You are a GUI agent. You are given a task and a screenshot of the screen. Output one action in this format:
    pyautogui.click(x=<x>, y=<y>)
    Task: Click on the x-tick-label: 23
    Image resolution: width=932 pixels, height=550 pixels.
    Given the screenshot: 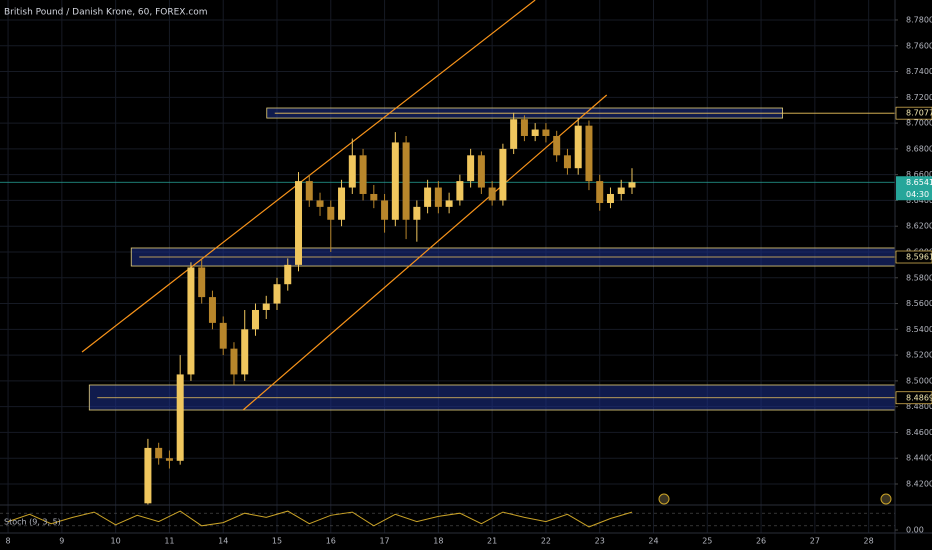 What is the action you would take?
    pyautogui.click(x=600, y=541)
    